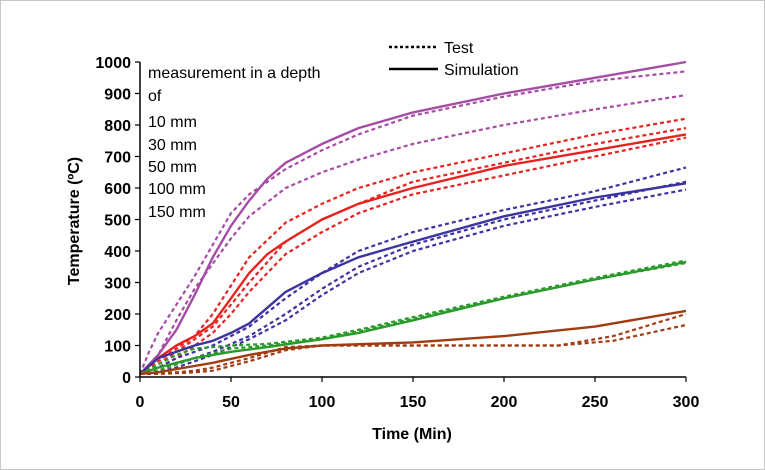 This screenshot has height=470, width=765. I want to click on y-tick-label: 900, so click(117, 95).